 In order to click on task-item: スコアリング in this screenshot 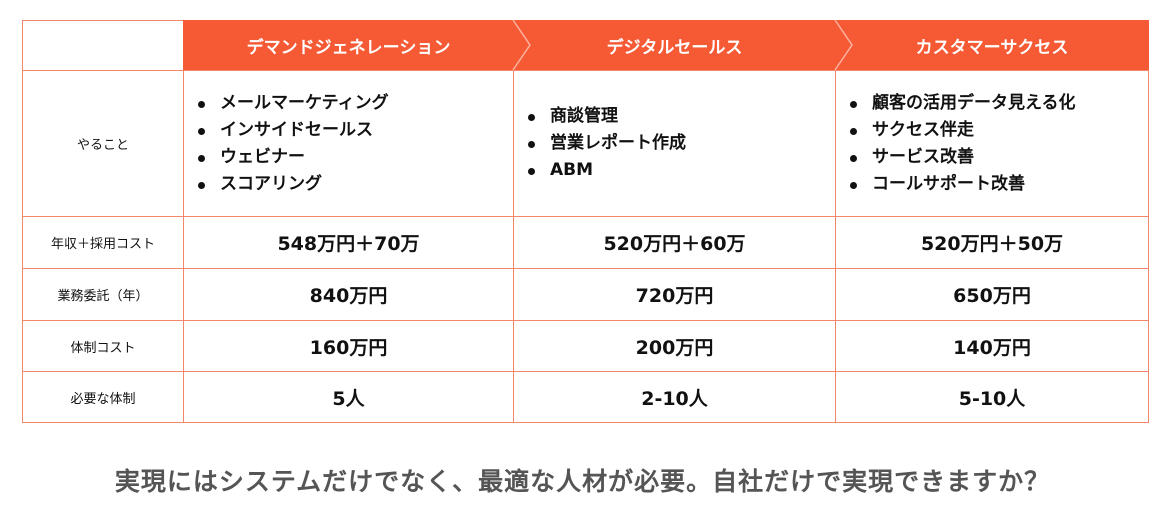, I will do `click(355, 184)`.